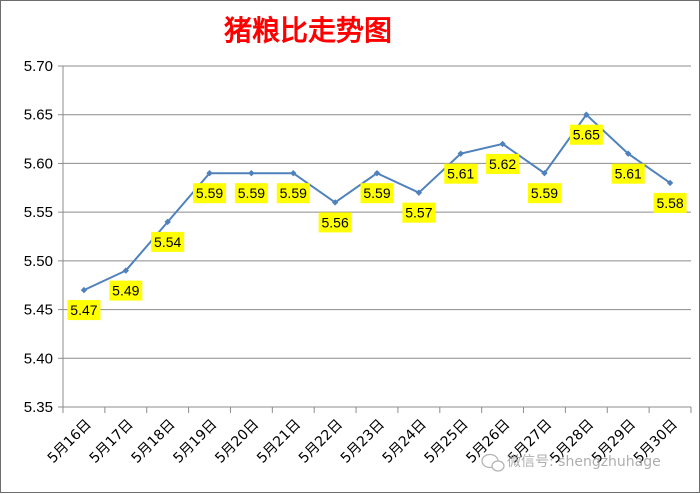 The height and width of the screenshot is (494, 700). I want to click on x-tick-label: 5月23日, so click(363, 442).